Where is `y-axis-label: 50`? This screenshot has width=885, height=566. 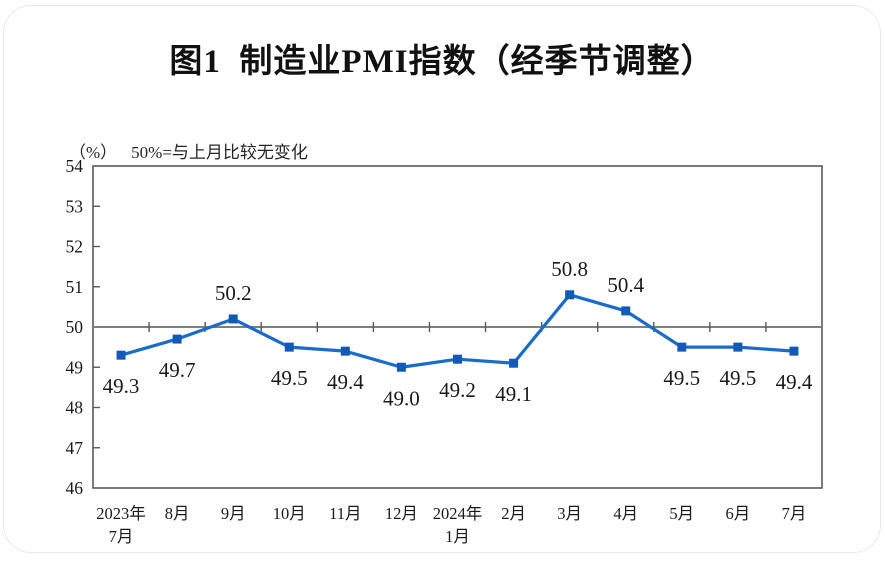 y-axis-label: 50 is located at coordinates (75, 327).